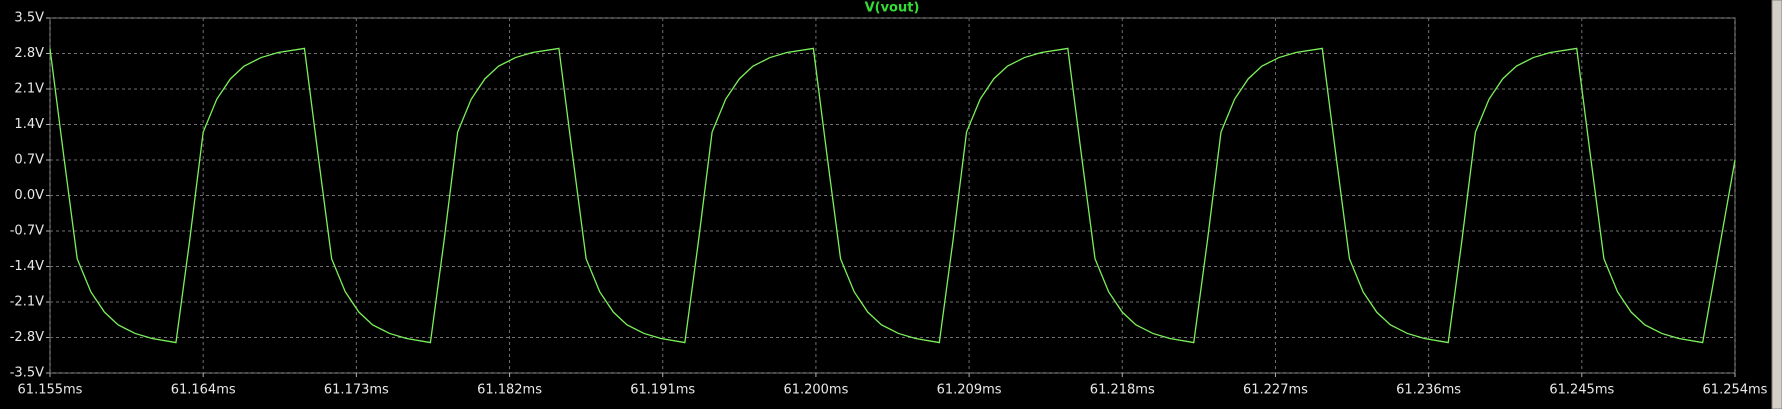  Describe the element at coordinates (509, 390) in the screenshot. I see `x-tick-label: 61.182ms` at that location.